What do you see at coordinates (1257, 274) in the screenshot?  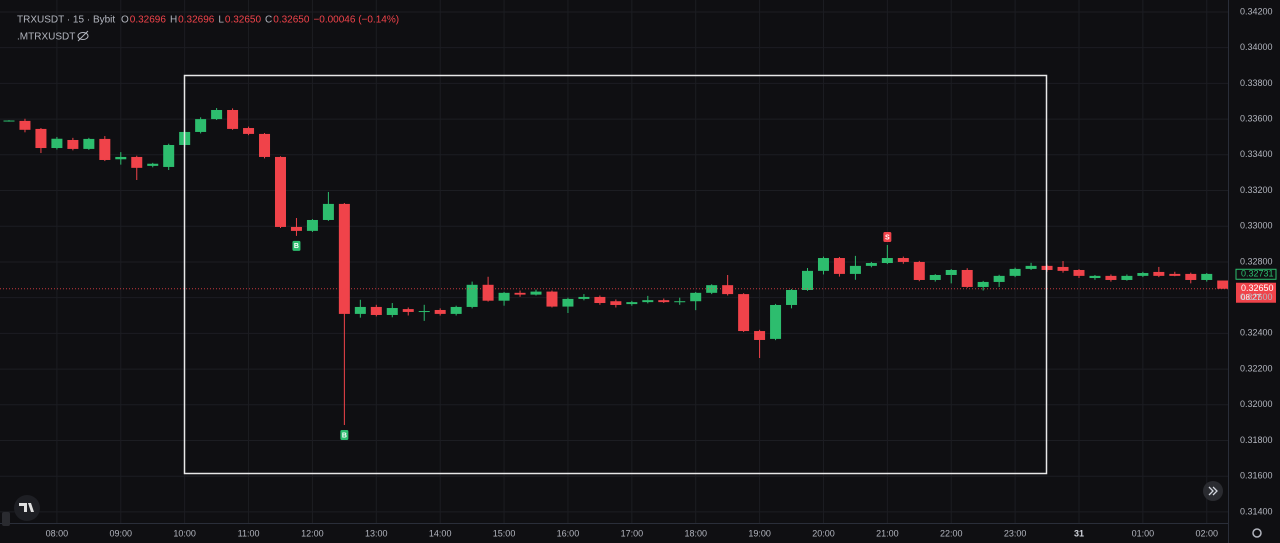 I see `indicator-label: 0.32731` at bounding box center [1257, 274].